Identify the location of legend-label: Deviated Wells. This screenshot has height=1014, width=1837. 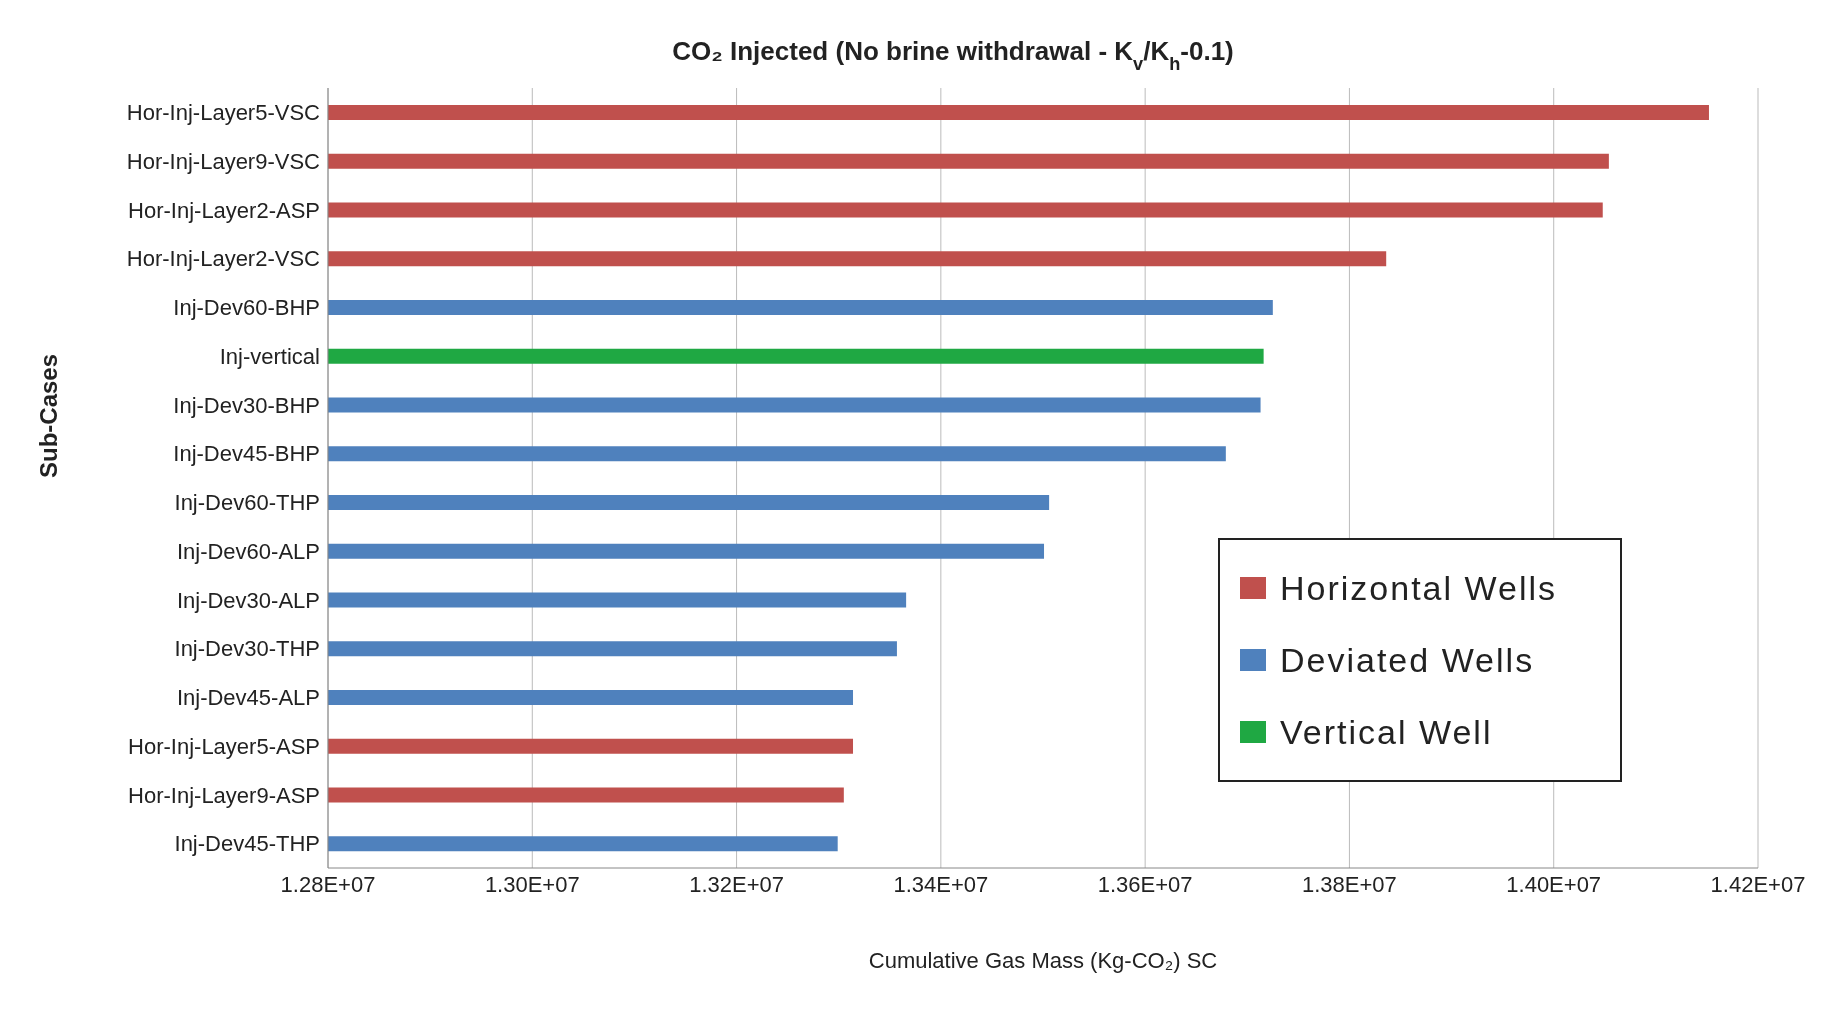
(1407, 660).